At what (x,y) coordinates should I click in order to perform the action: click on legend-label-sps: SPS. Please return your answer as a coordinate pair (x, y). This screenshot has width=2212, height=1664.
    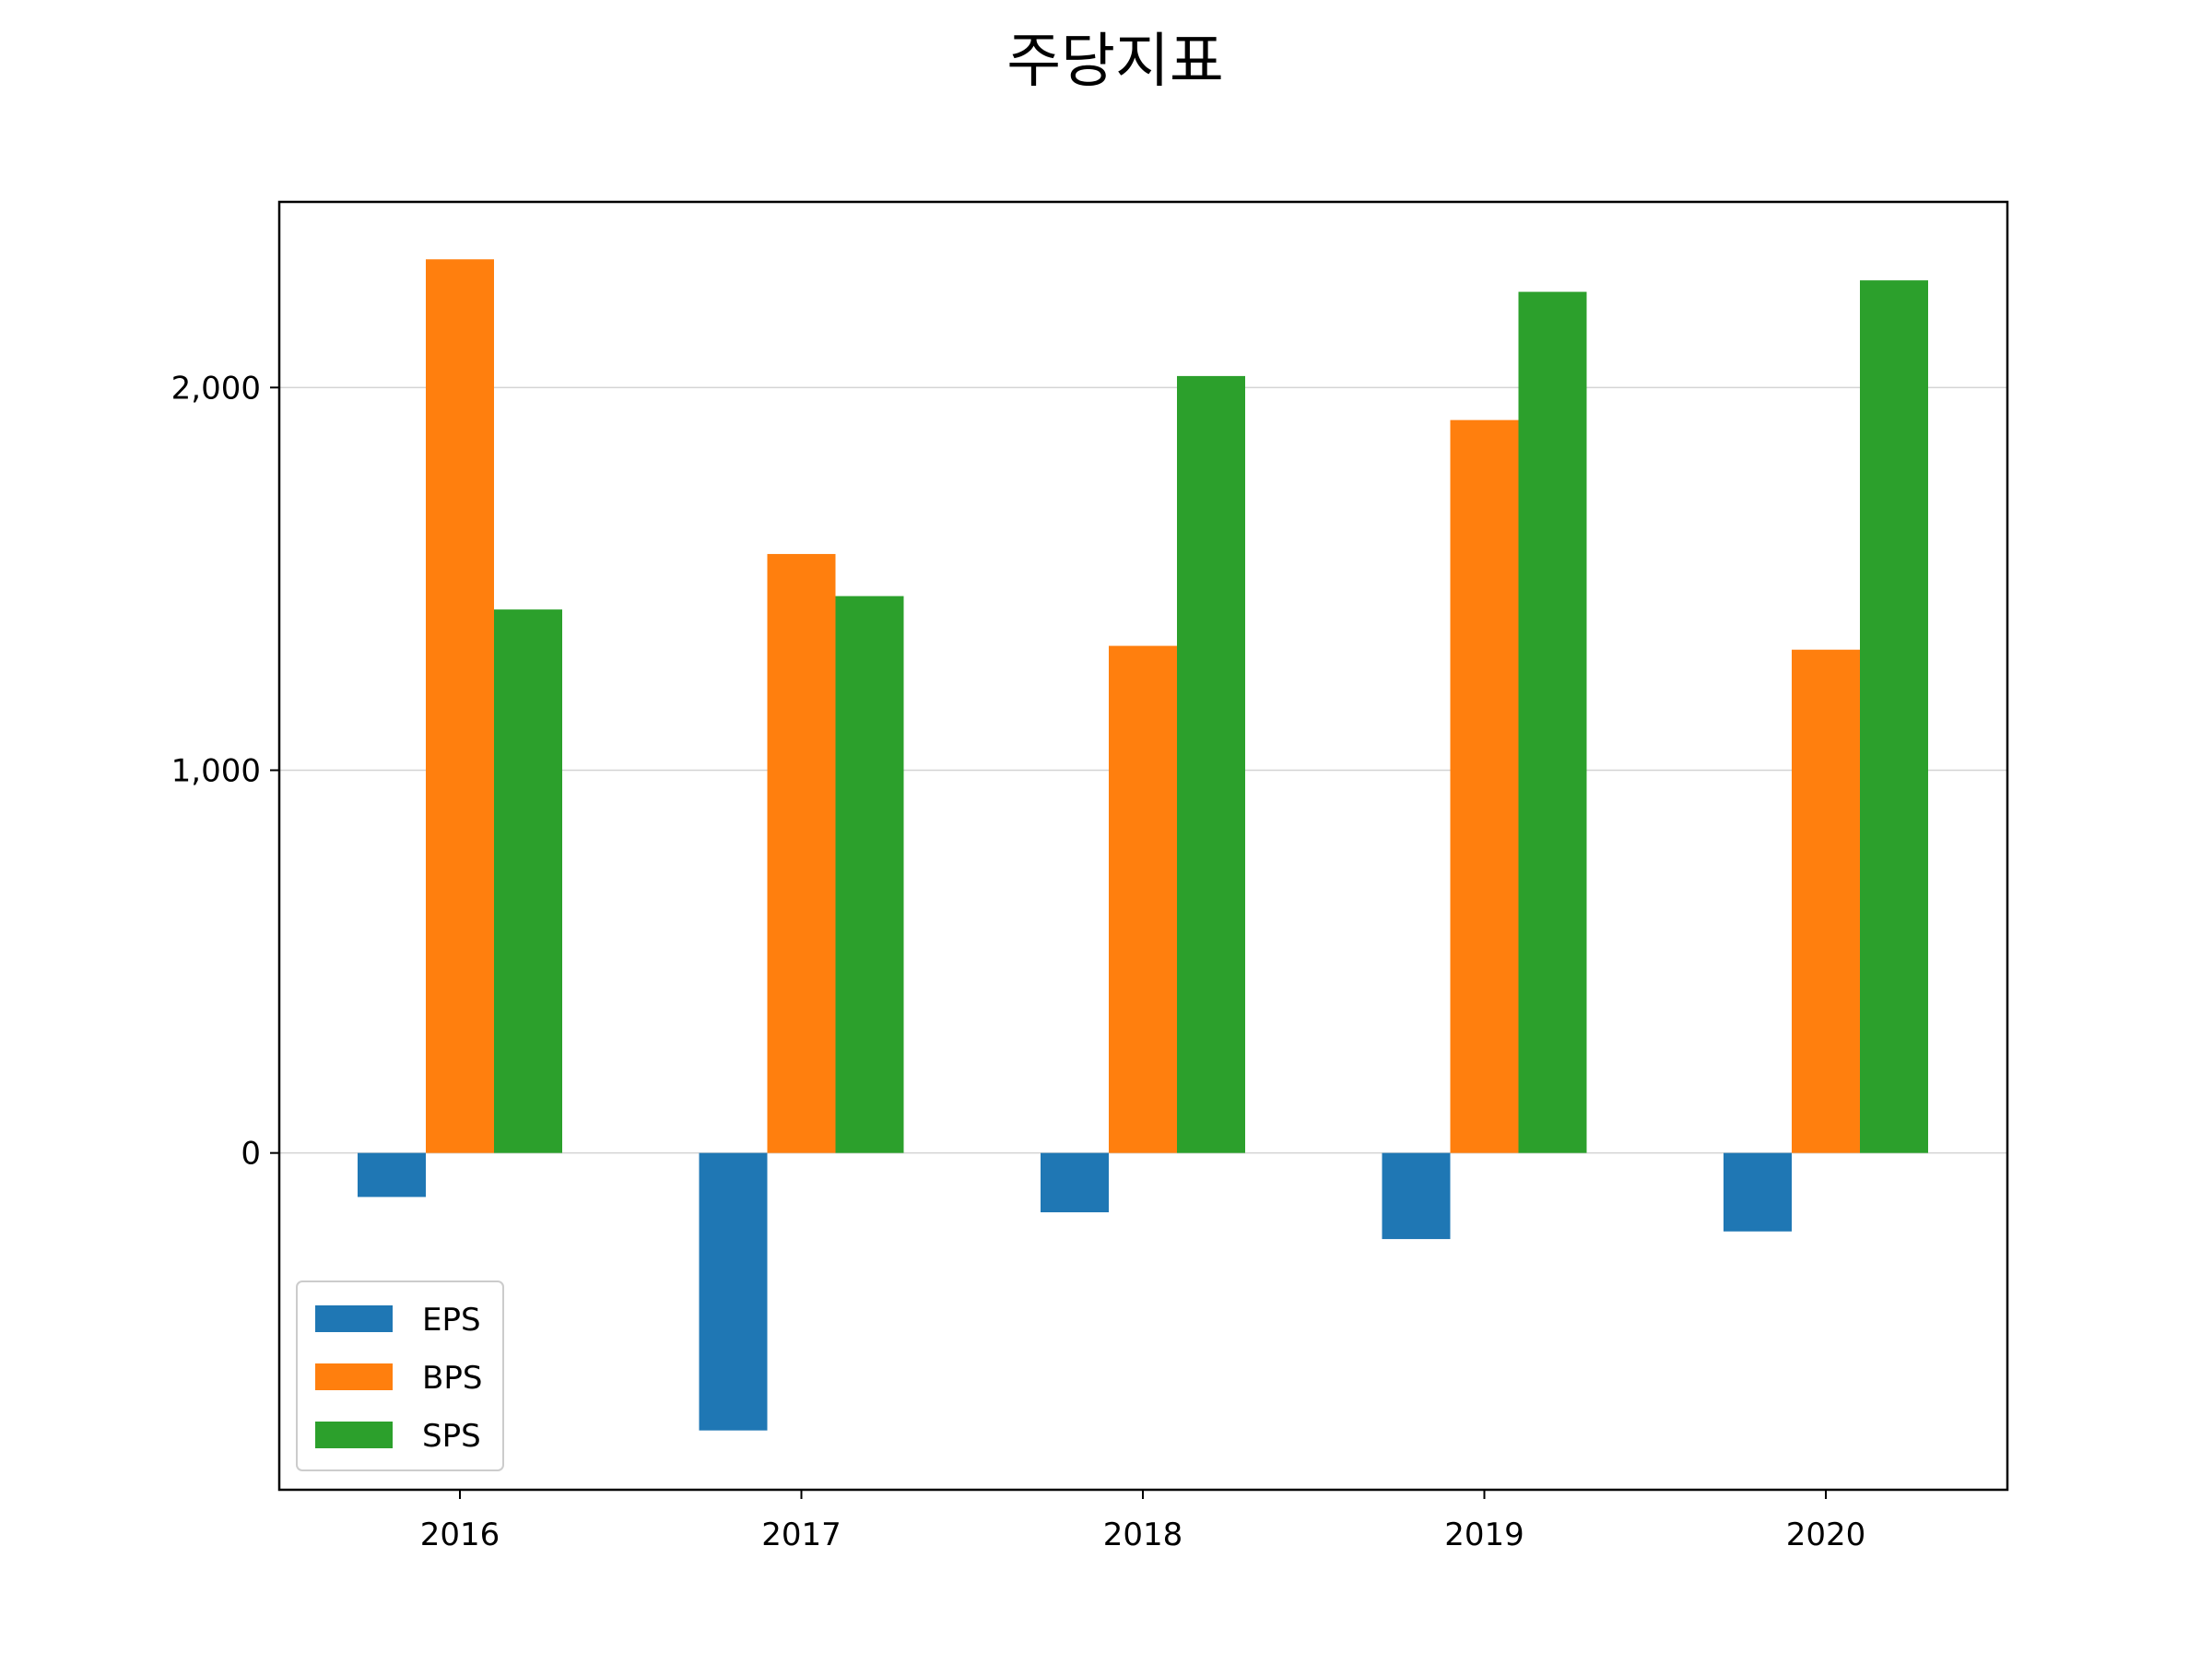
    Looking at the image, I should click on (451, 1436).